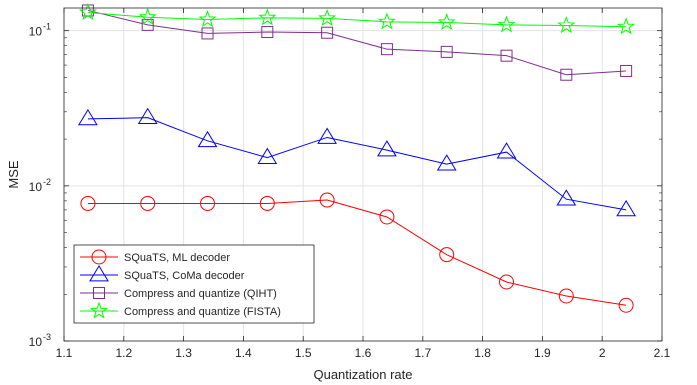 The width and height of the screenshot is (697, 385). What do you see at coordinates (123, 353) in the screenshot?
I see `x-tick-label: 1.2` at bounding box center [123, 353].